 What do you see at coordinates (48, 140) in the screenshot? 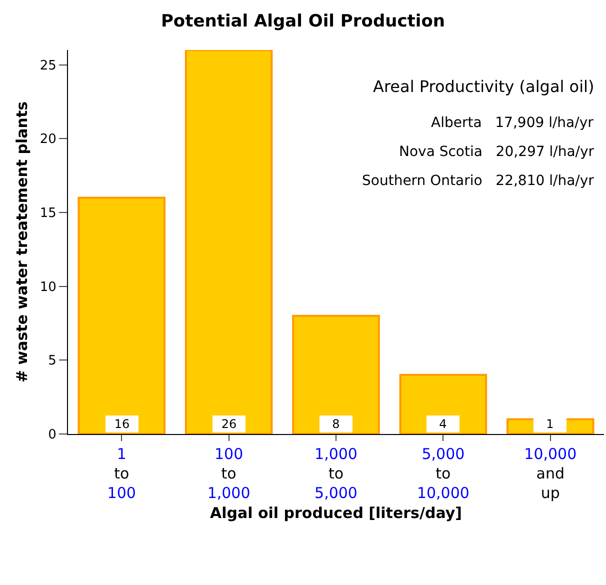
I see `y-tick-label: 20` at bounding box center [48, 140].